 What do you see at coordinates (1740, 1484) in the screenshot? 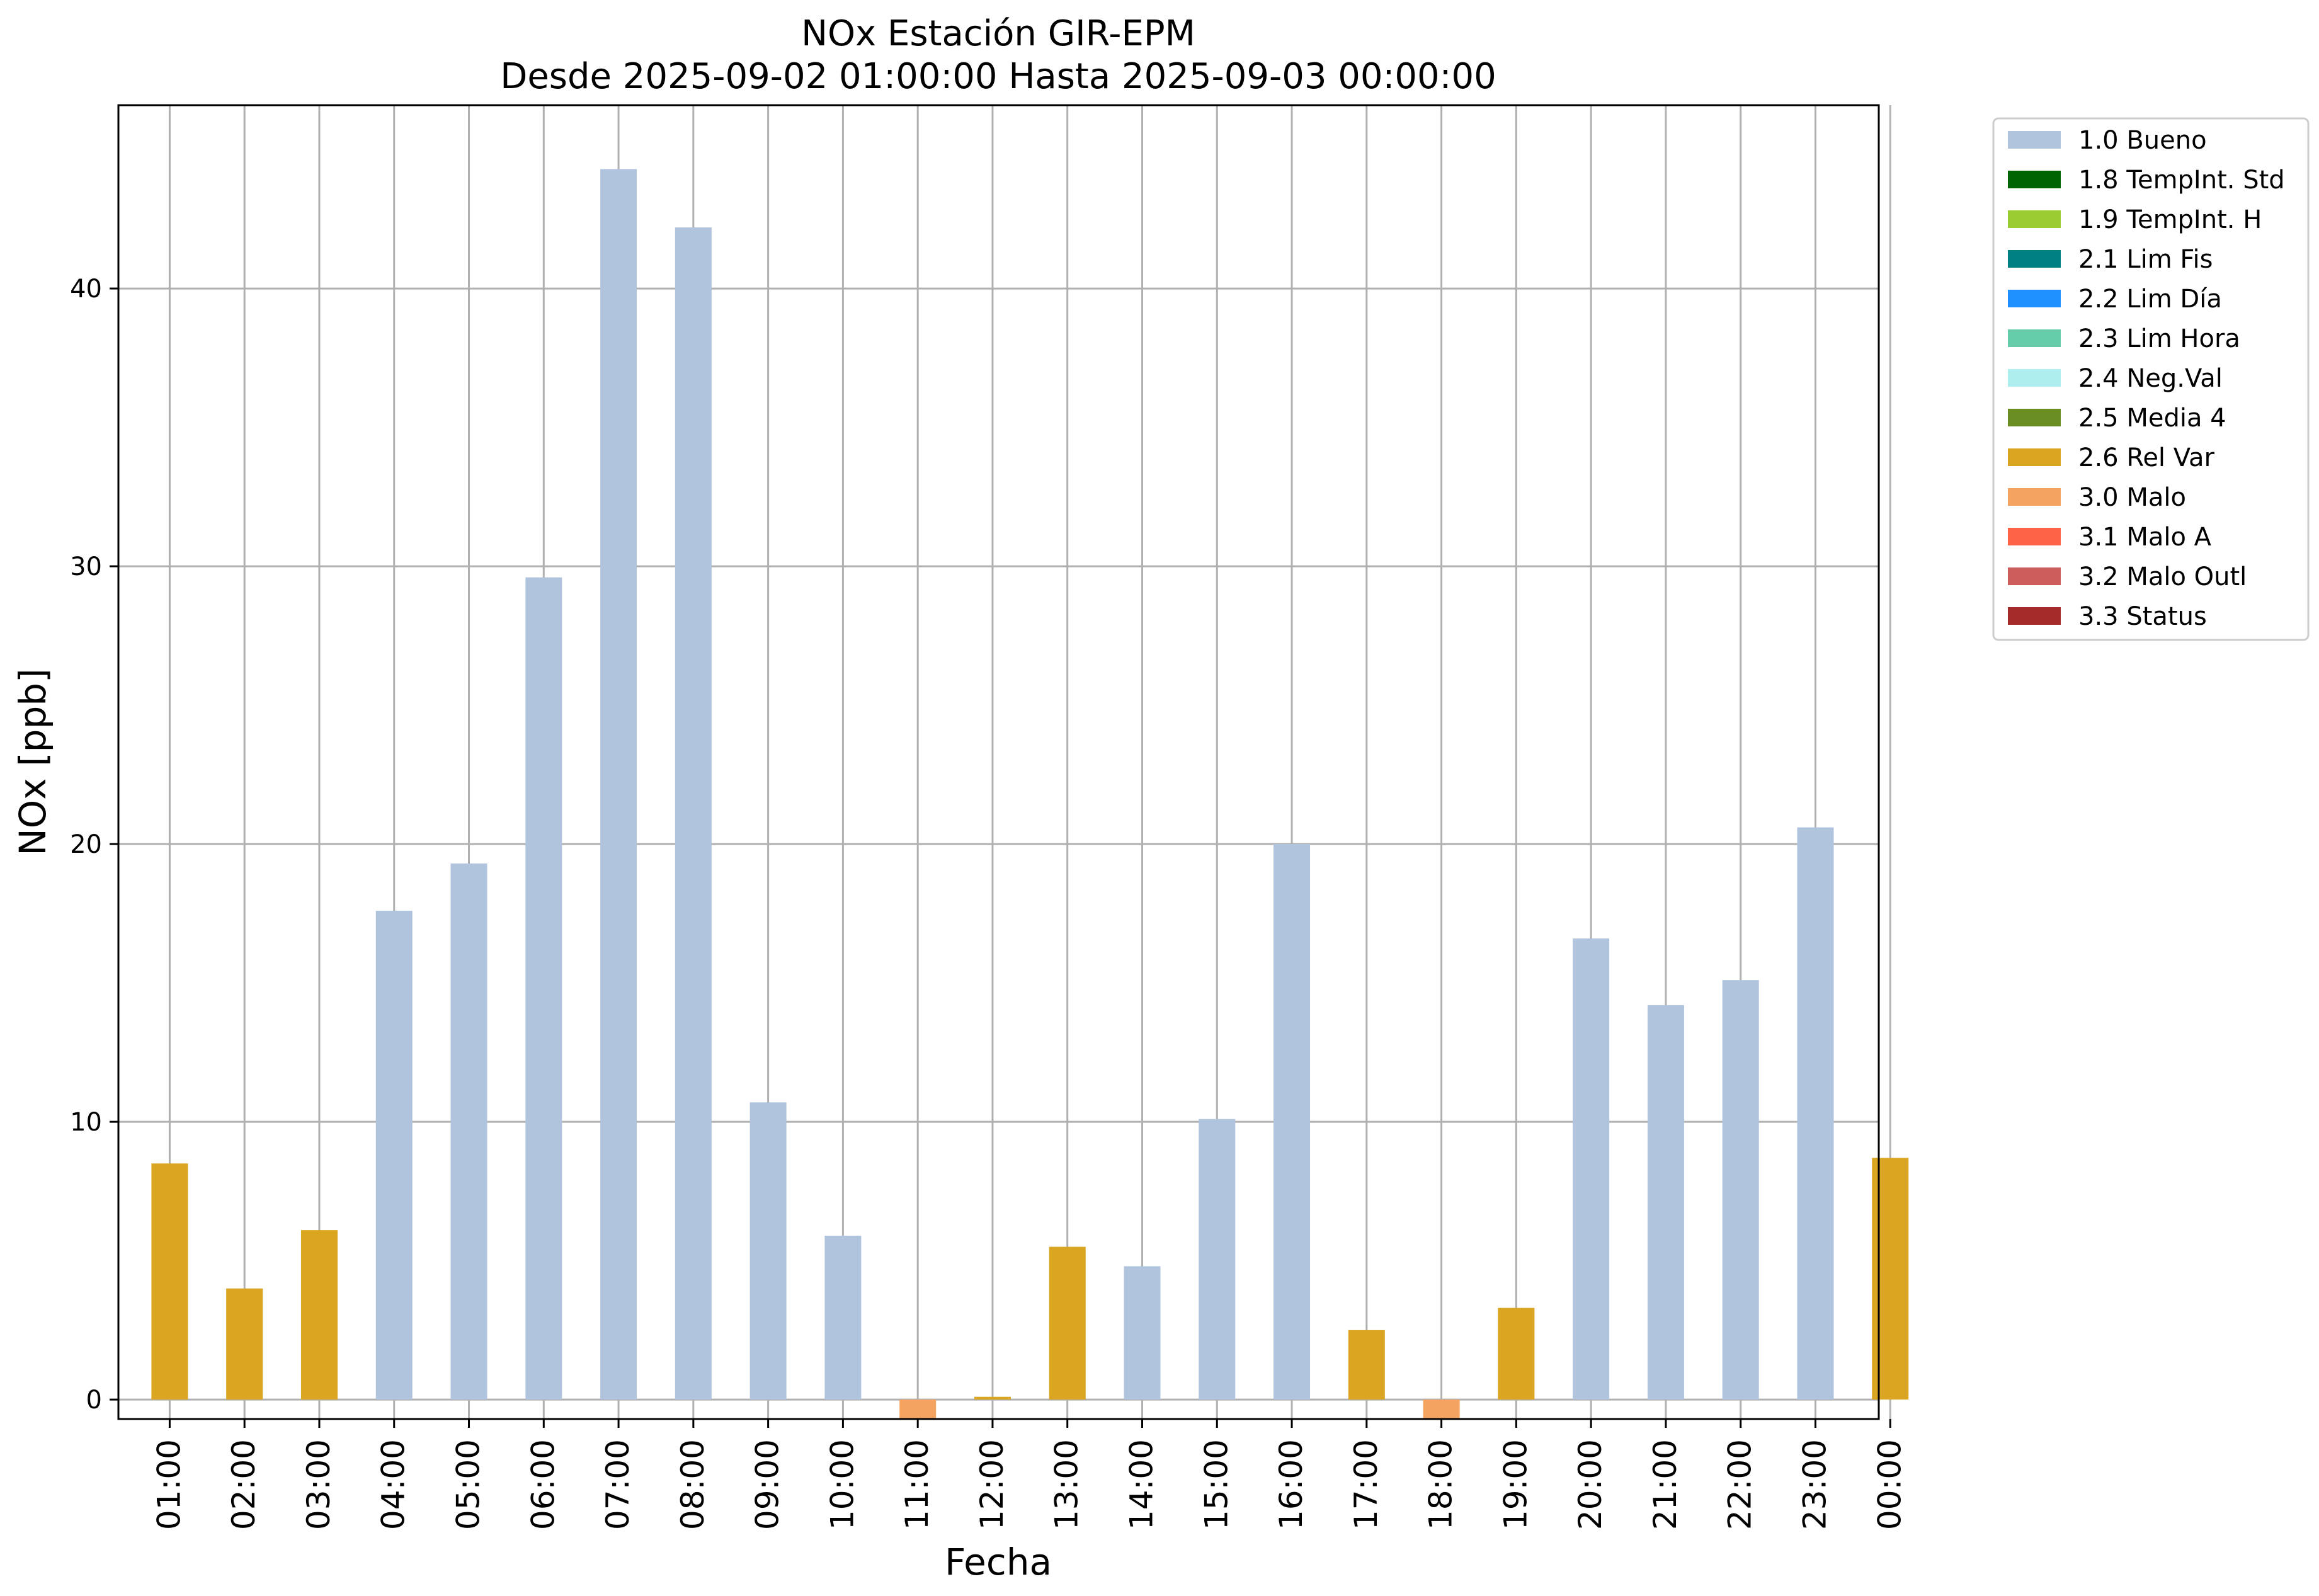
I see `x-tick-label: 22:00` at bounding box center [1740, 1484].